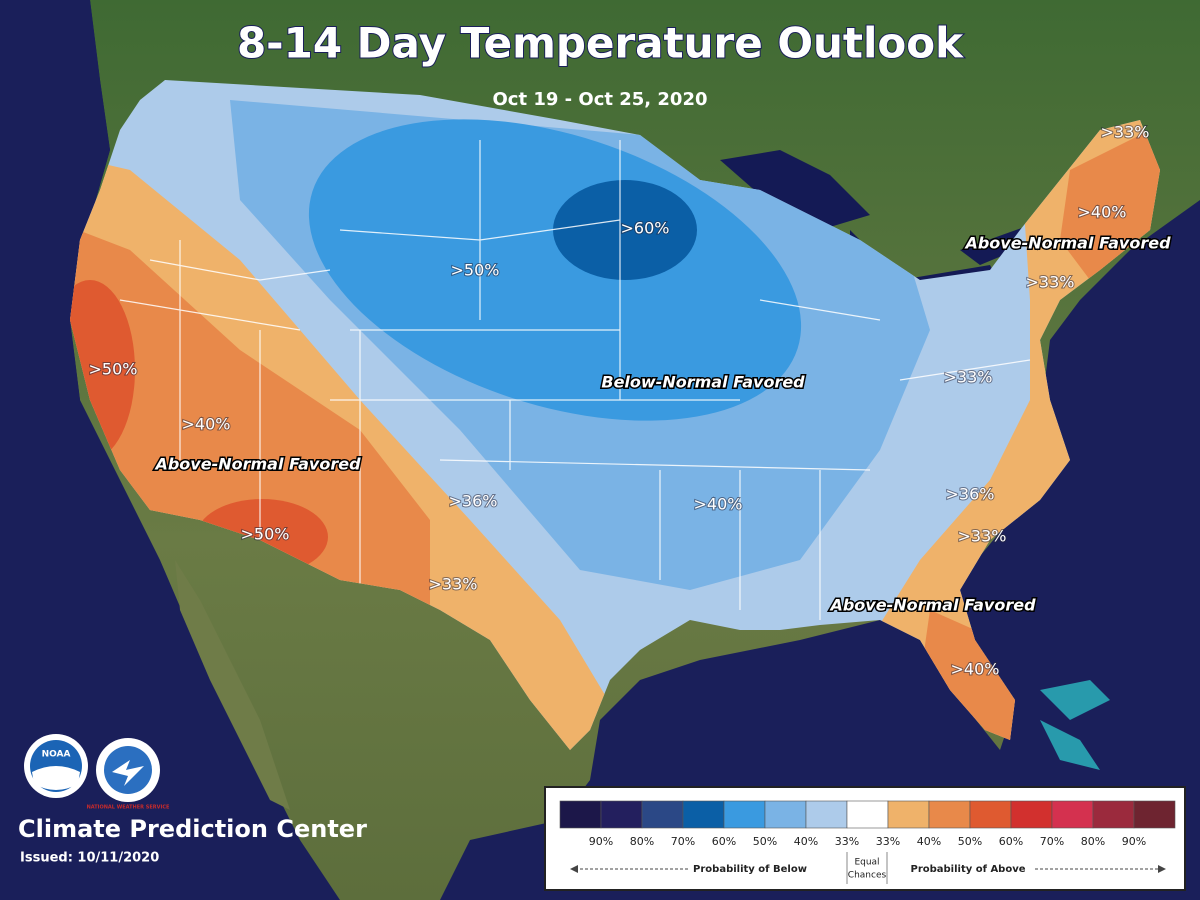 The image size is (1200, 900). What do you see at coordinates (866, 863) in the screenshot?
I see `equal-caption: Equal` at bounding box center [866, 863].